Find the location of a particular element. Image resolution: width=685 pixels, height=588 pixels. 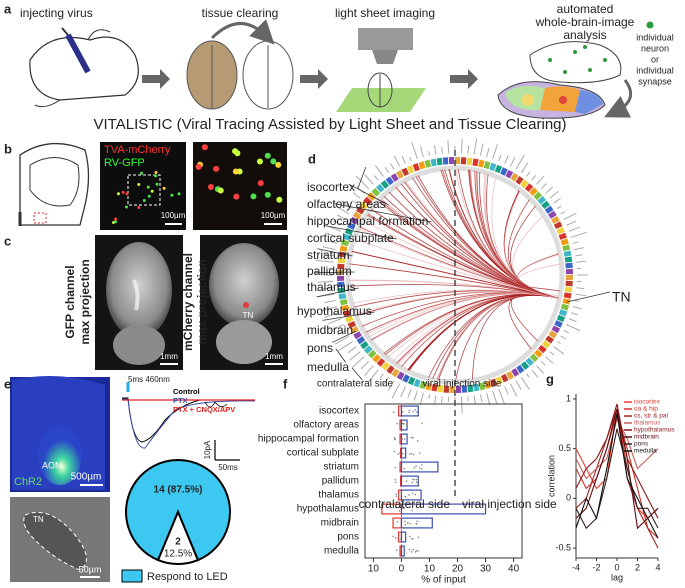

stain-label: TVA-mCherry is located at coordinates (137, 150).